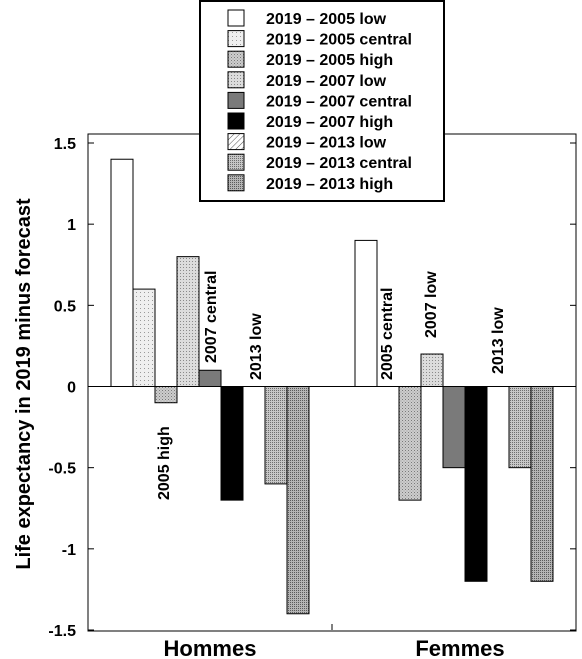 The image size is (582, 659). Describe the element at coordinates (211, 316) in the screenshot. I see `annotation-hommes-2007-central: 2007 central` at that location.